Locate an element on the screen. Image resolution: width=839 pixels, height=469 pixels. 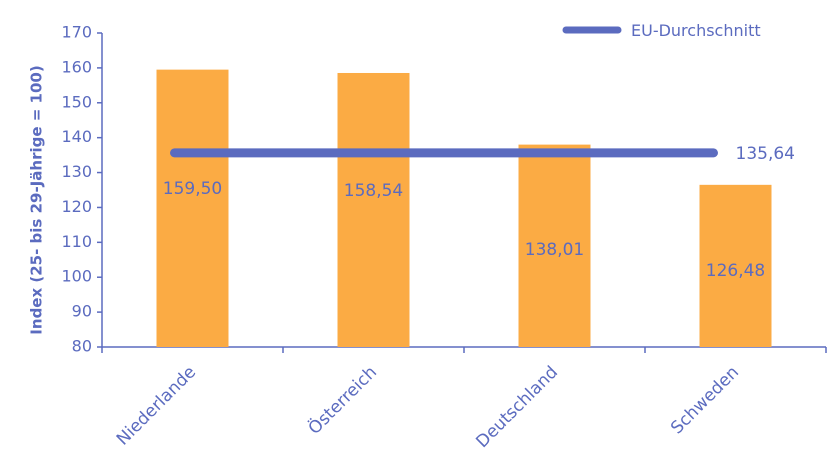
y-axis-label: Index (25- bis 29-Jährige = 100) is located at coordinates (37, 199).